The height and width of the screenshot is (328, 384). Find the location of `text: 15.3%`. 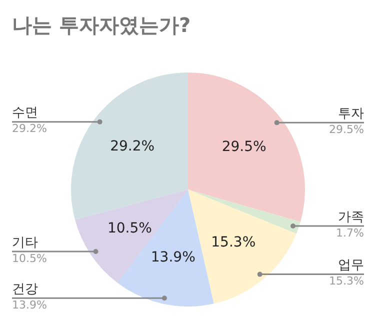

text: 15.3% is located at coordinates (346, 281).